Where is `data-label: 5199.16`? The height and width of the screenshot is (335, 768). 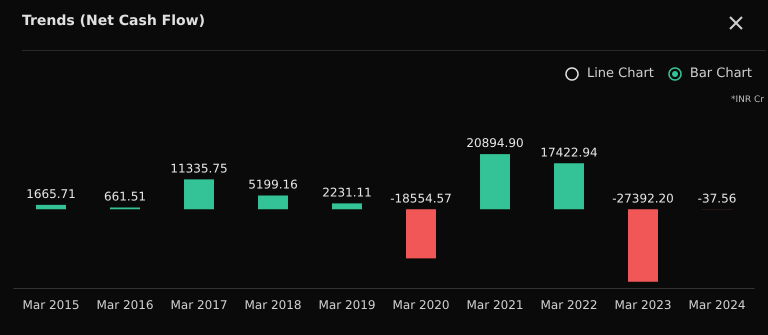 data-label: 5199.16 is located at coordinates (273, 185).